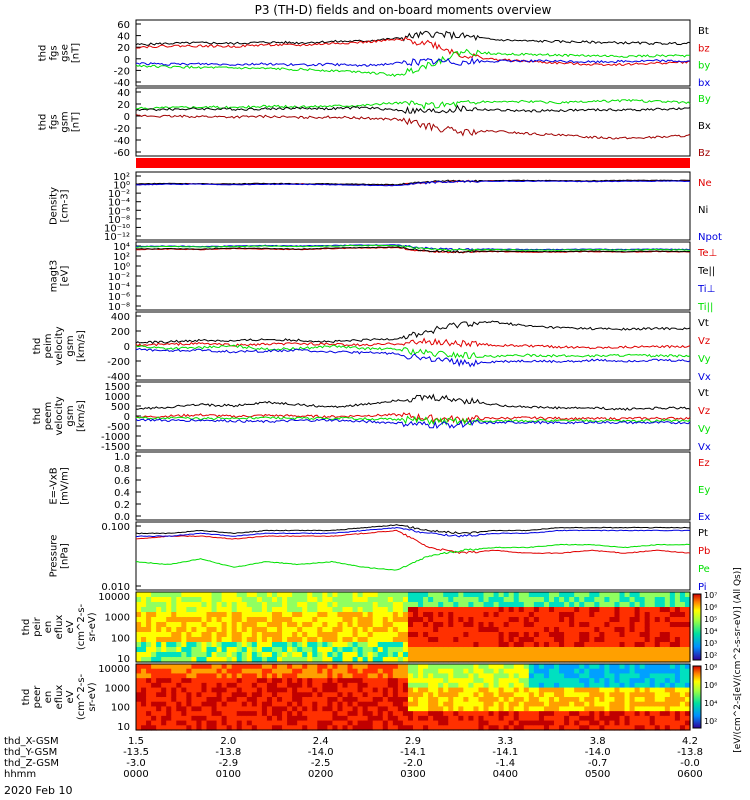 The image size is (750, 800). I want to click on y-axis-label-line: [nPa], so click(65, 556).